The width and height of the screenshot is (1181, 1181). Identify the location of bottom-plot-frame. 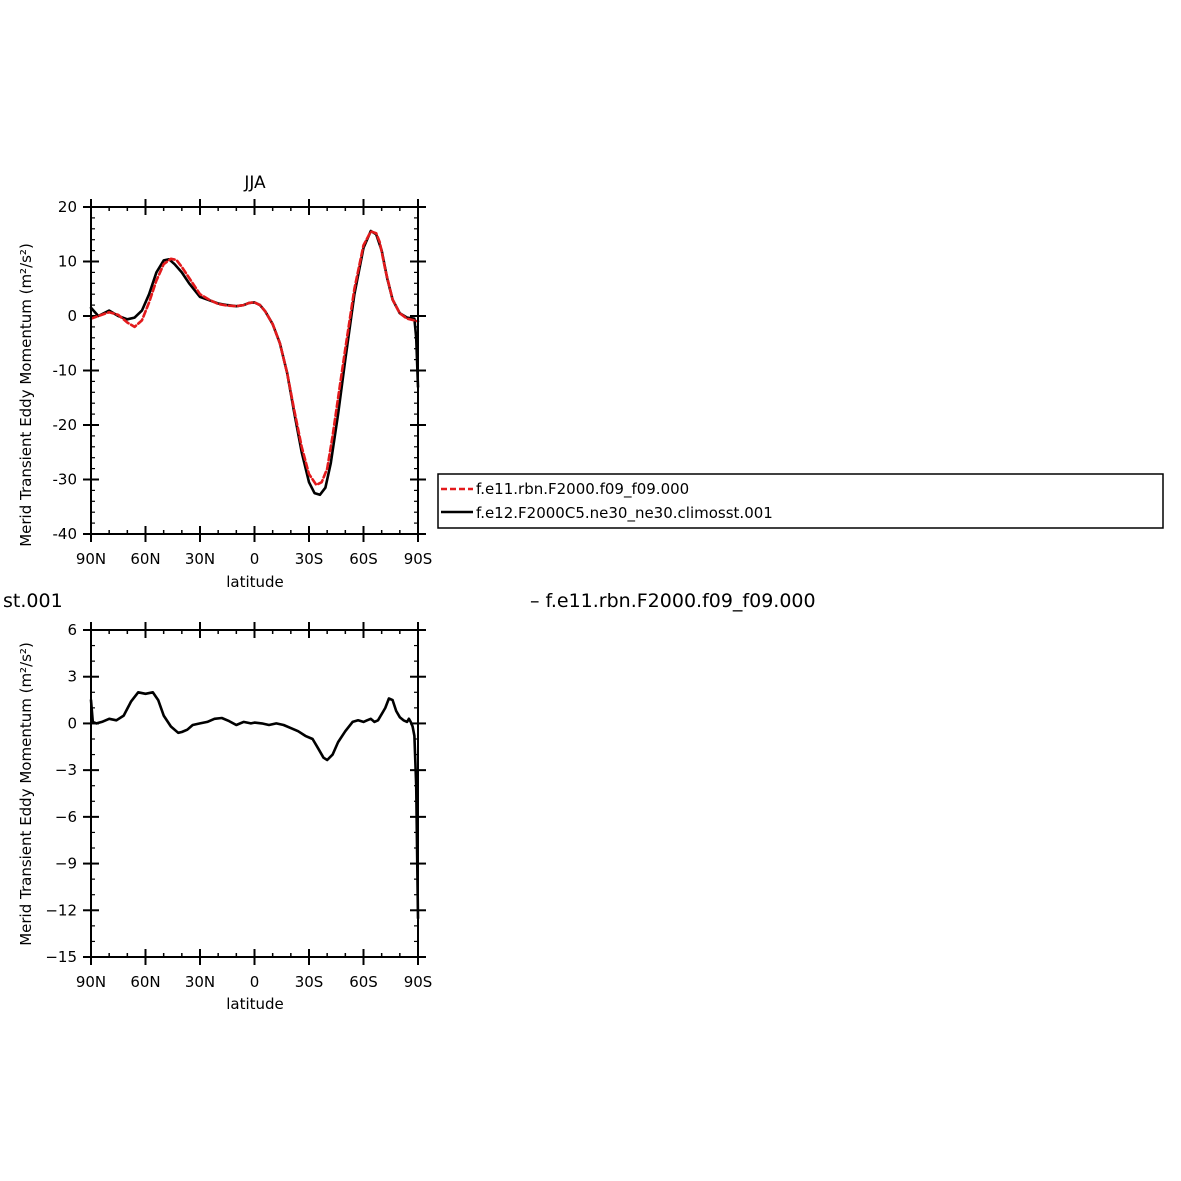
(254, 793).